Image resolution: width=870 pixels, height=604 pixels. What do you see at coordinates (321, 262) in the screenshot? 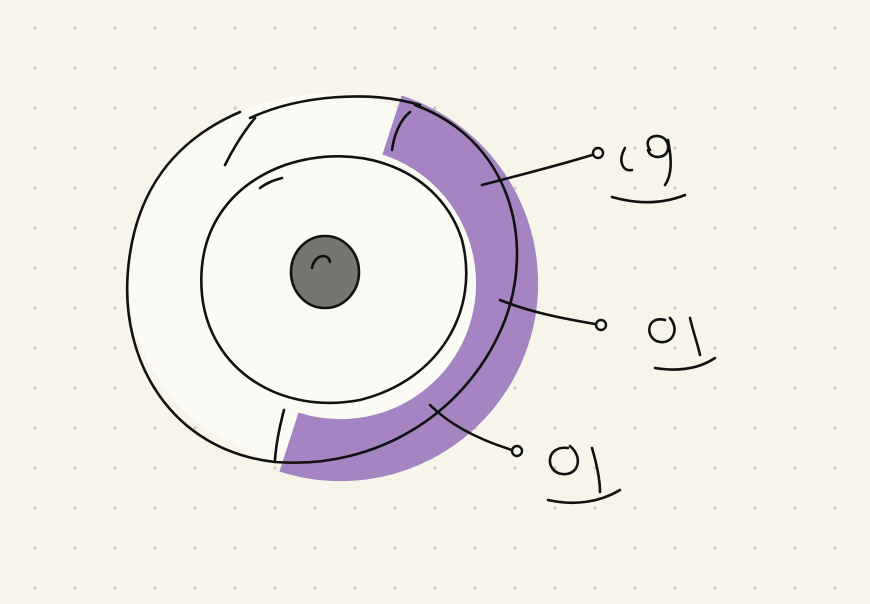
I see `hub-stroke` at bounding box center [321, 262].